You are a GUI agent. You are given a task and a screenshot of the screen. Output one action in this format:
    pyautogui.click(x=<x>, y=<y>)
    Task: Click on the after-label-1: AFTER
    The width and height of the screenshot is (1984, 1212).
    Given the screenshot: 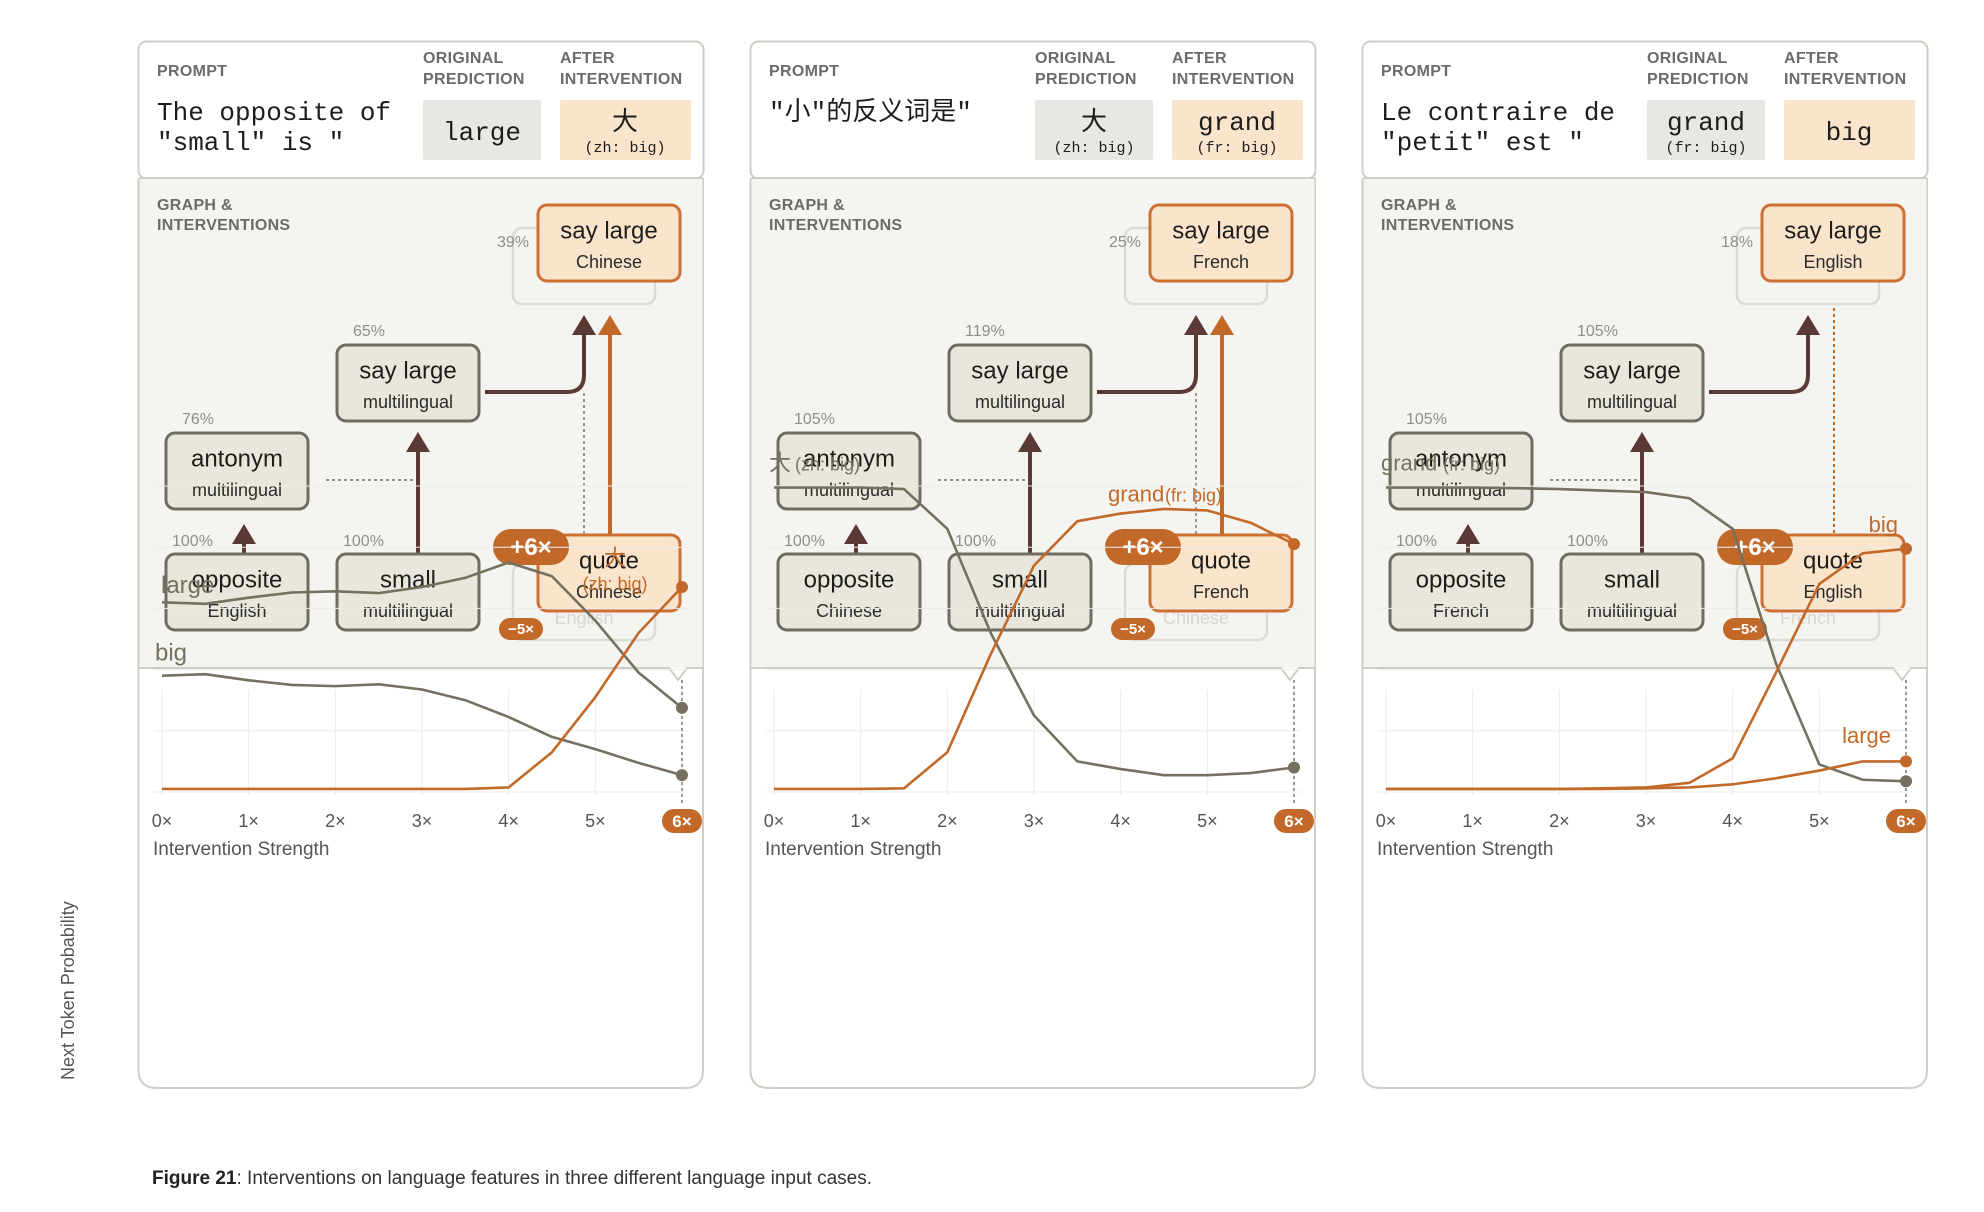 What is the action you would take?
    pyautogui.click(x=1199, y=58)
    